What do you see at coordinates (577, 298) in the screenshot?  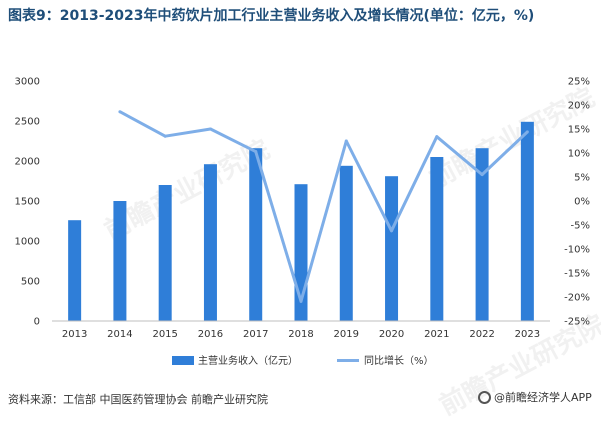 I see `y-right-tick-label: -20%` at bounding box center [577, 298].